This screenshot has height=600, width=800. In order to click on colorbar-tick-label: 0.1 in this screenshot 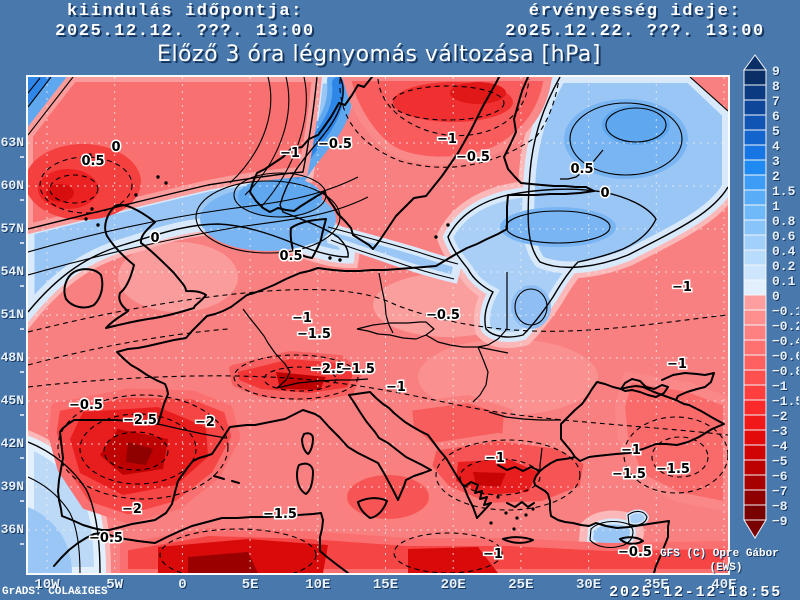, I will do `click(784, 281)`.